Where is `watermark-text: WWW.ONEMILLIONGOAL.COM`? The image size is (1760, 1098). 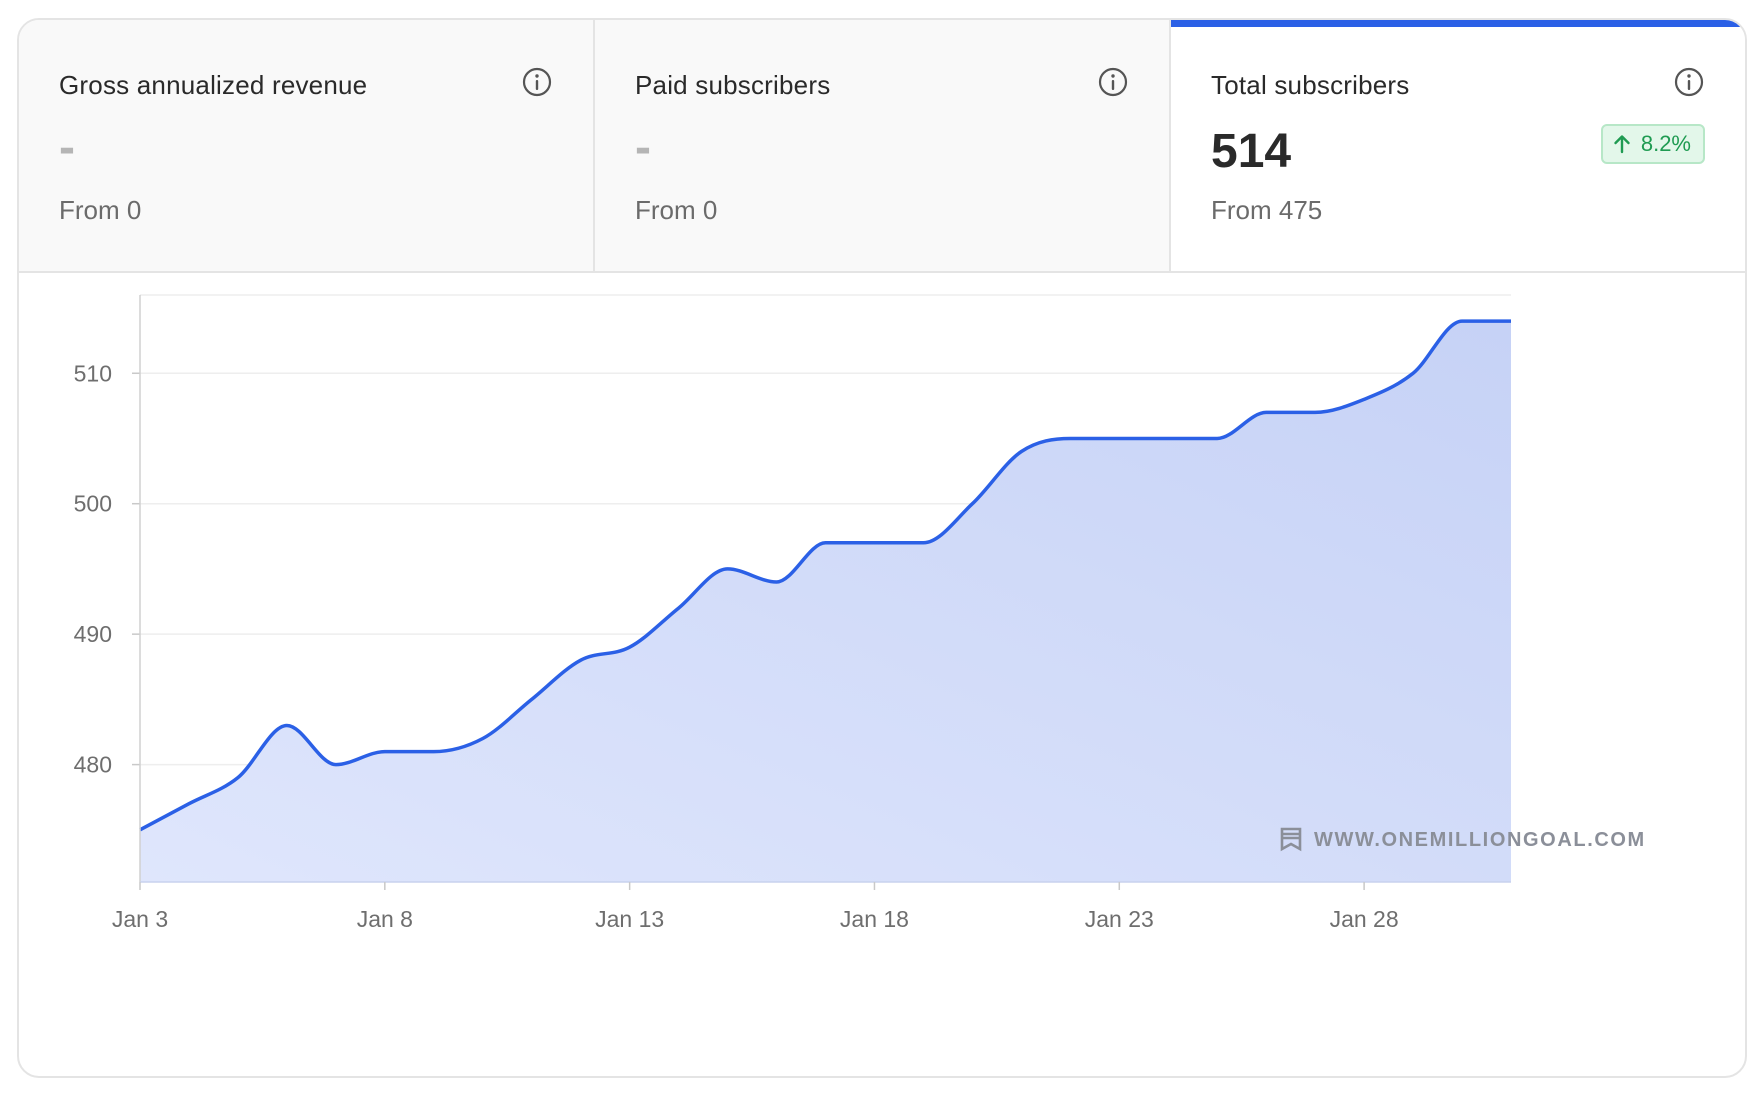
watermark-text: WWW.ONEMILLIONGOAL.COM is located at coordinates (1480, 840).